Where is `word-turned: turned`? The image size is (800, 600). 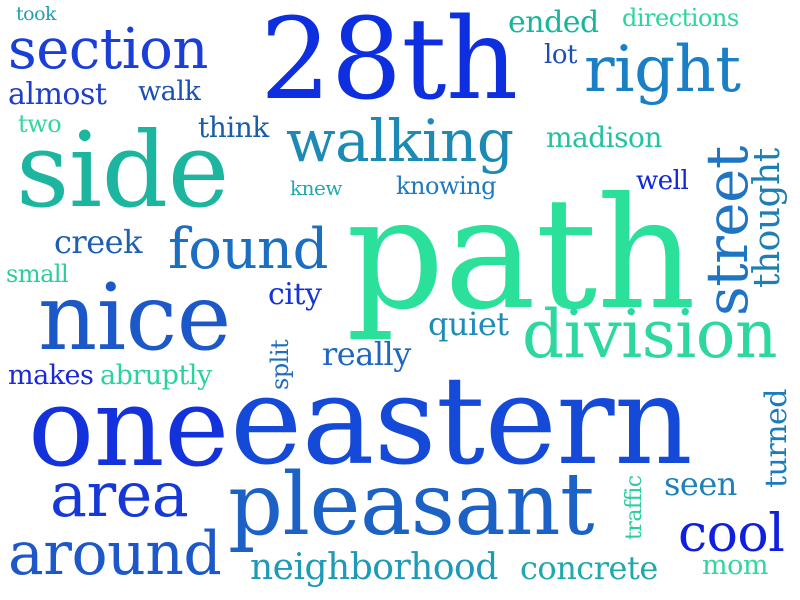
word-turned: turned is located at coordinates (776, 438).